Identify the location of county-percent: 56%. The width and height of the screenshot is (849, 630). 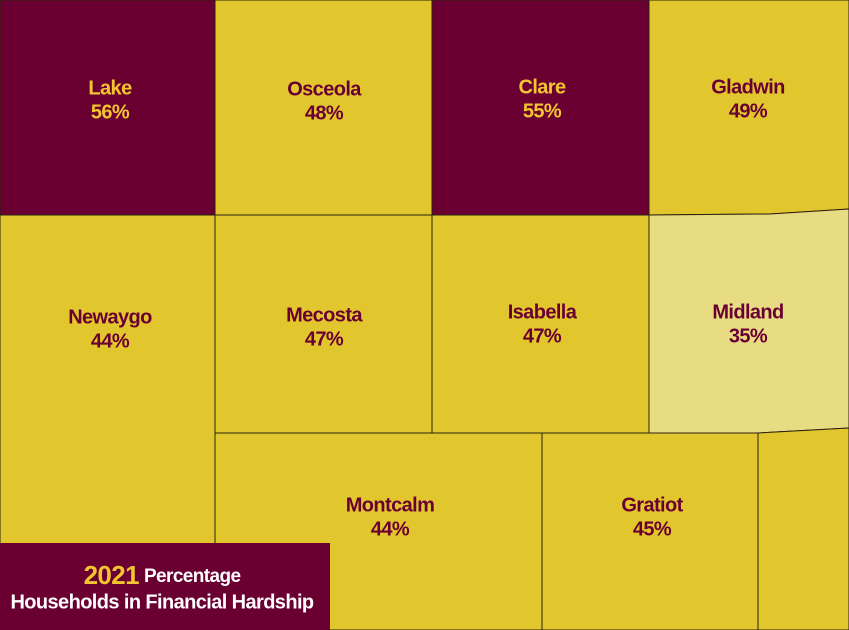
(110, 112).